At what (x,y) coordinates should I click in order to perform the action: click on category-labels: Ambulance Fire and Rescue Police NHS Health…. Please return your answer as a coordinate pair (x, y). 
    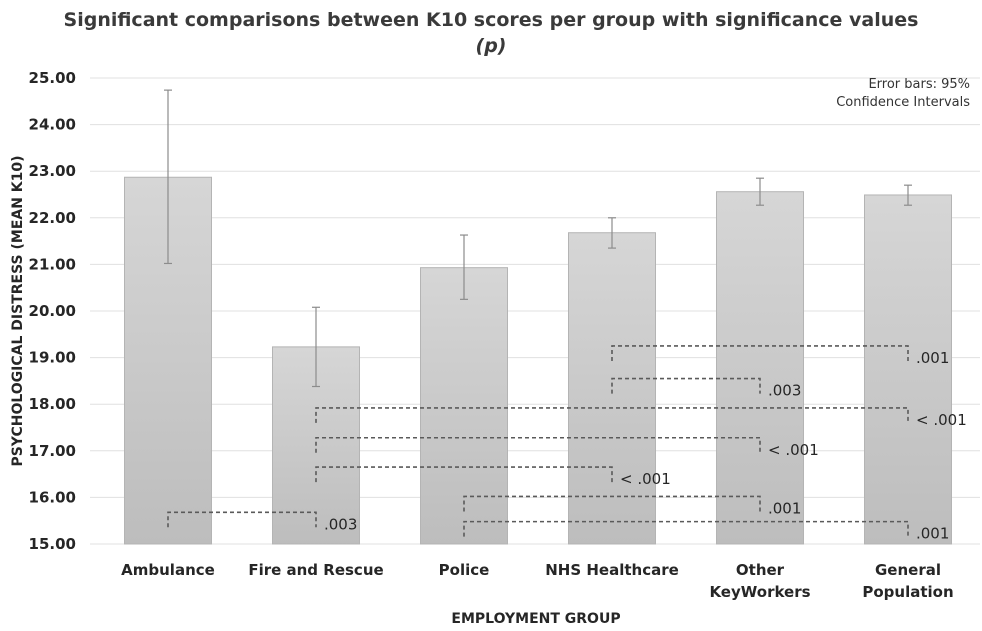
    Looking at the image, I should click on (537, 581).